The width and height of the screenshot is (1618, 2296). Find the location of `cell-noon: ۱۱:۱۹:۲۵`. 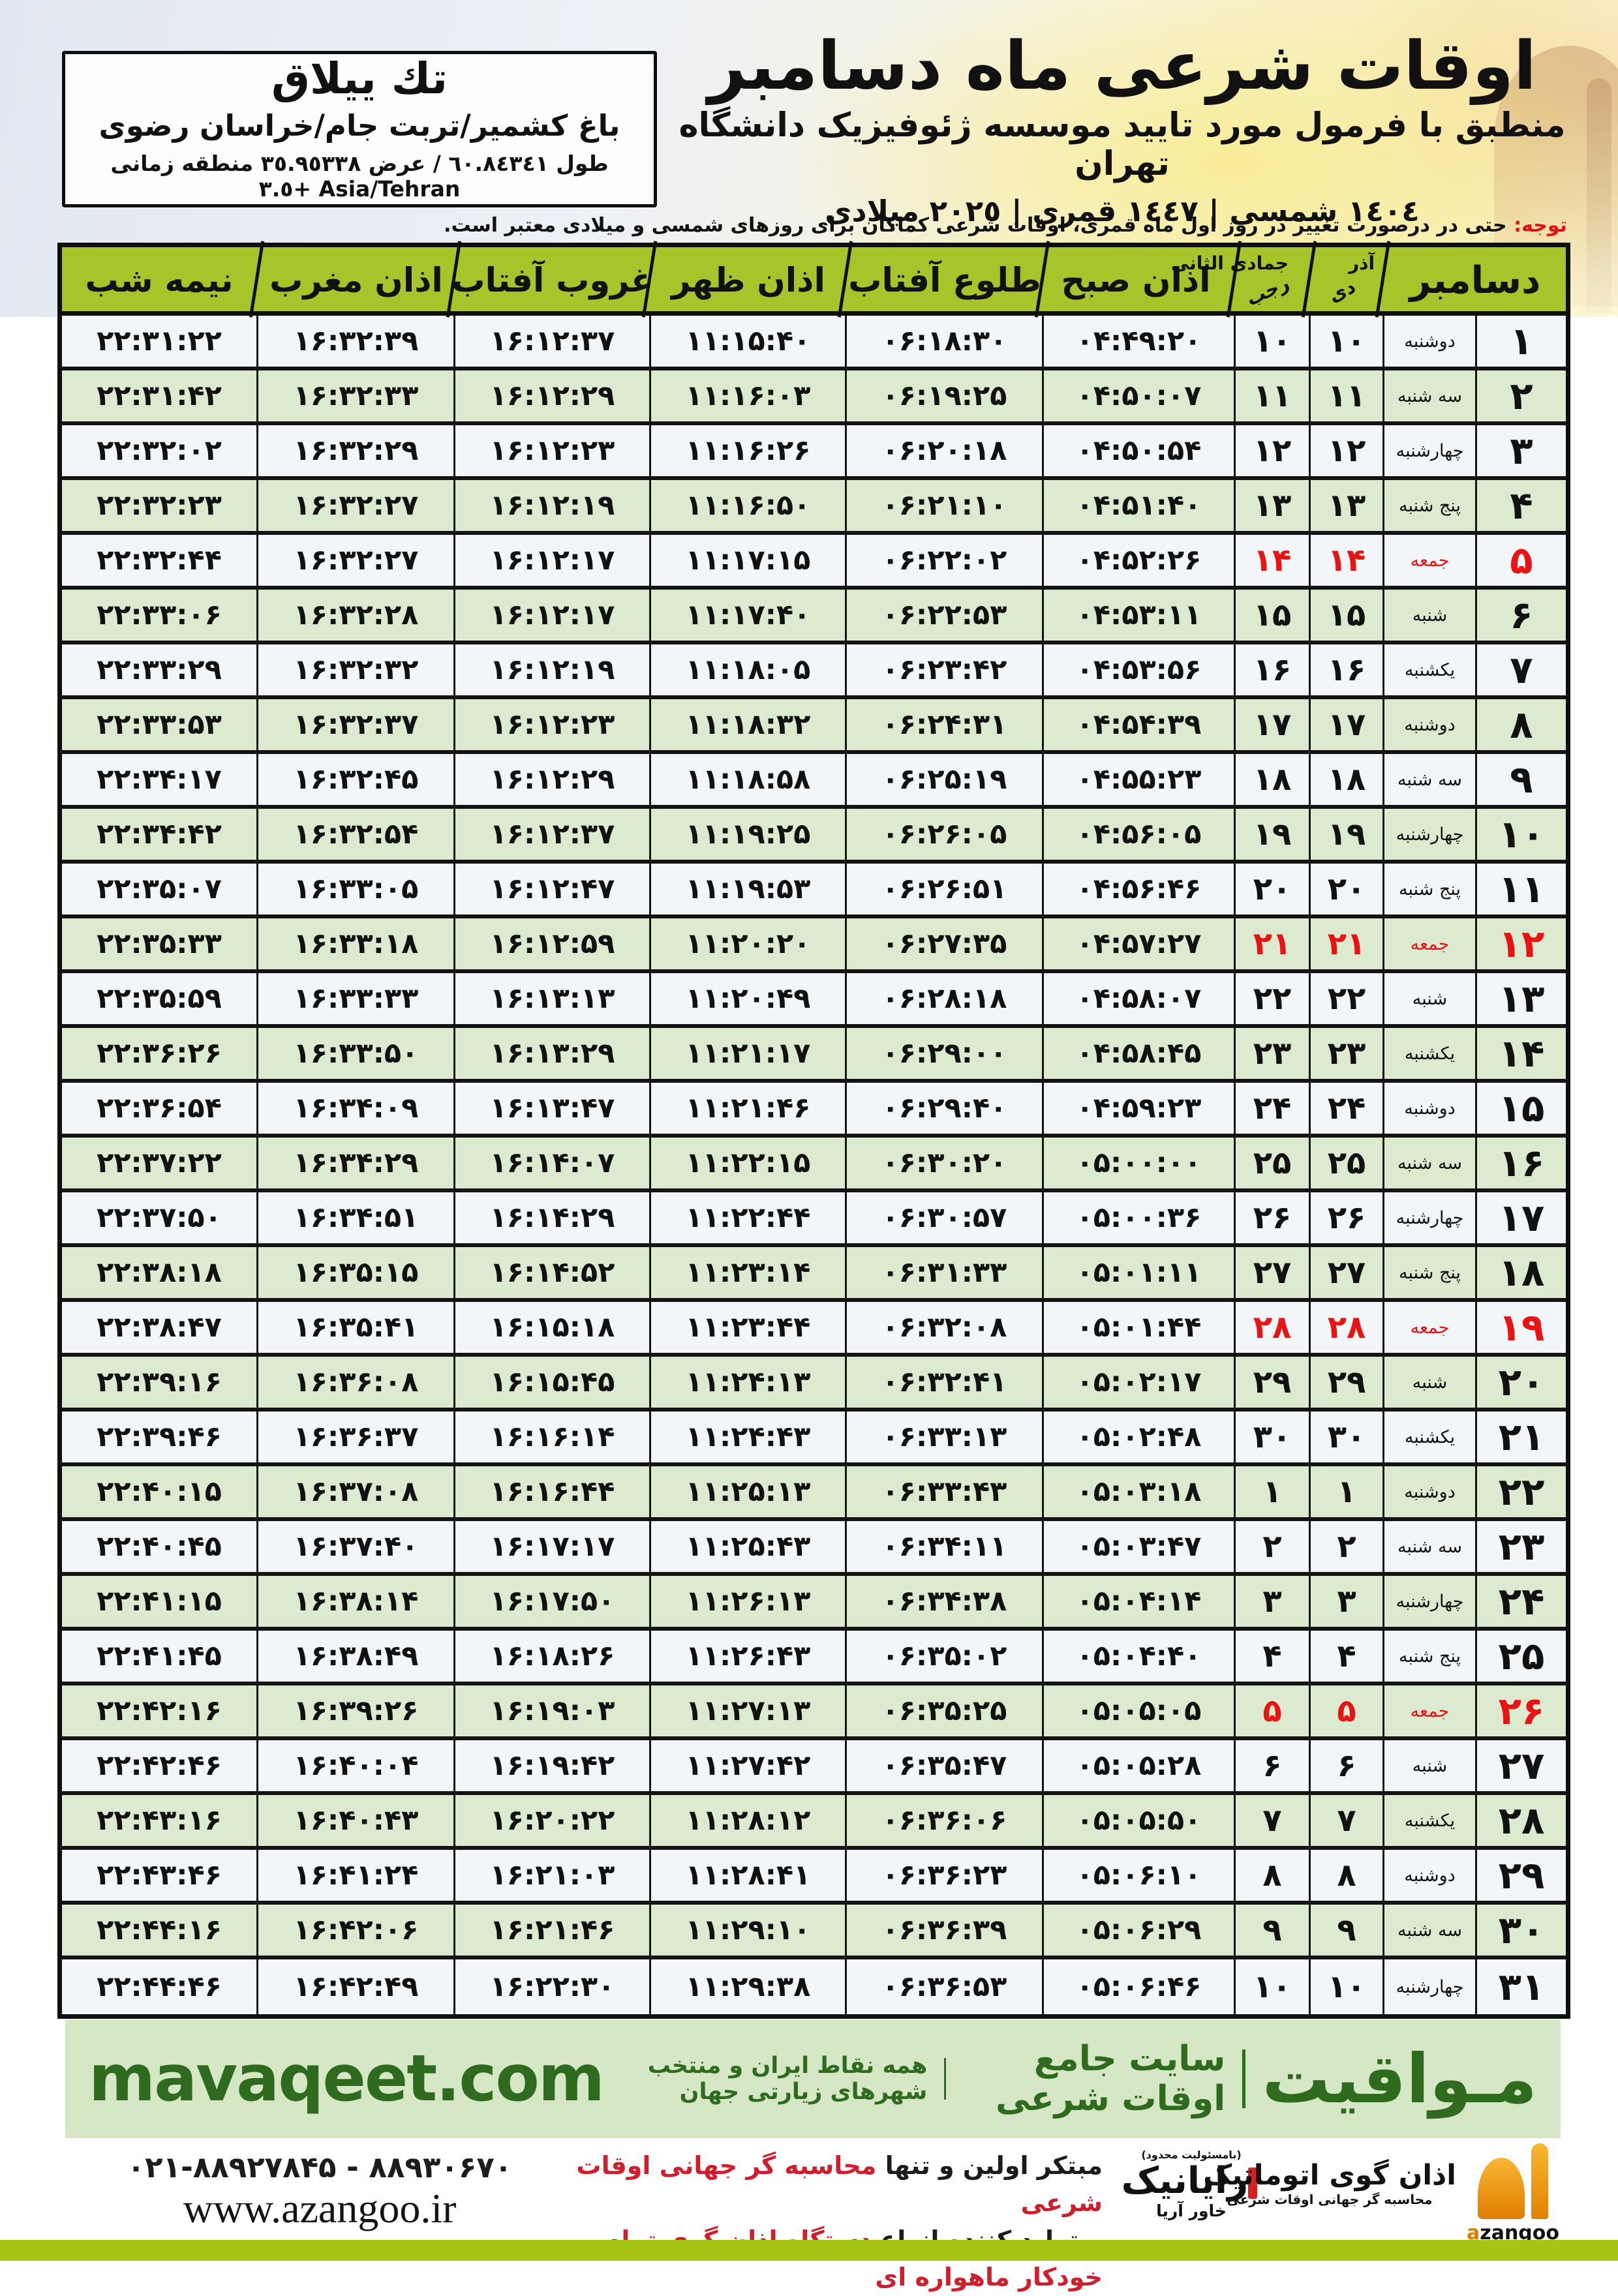

cell-noon: ۱۱:۱۹:۲۵ is located at coordinates (749, 834).